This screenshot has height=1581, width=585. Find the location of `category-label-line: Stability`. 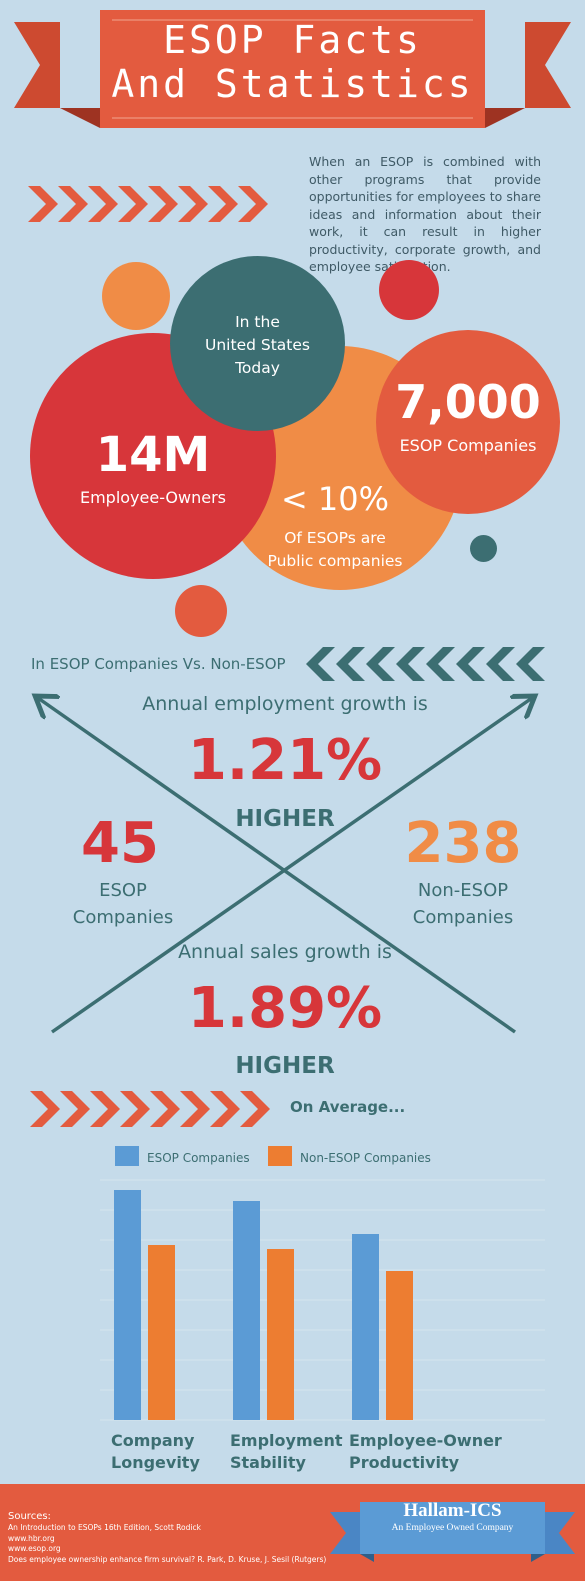

category-label-line: Stability is located at coordinates (268, 1462).